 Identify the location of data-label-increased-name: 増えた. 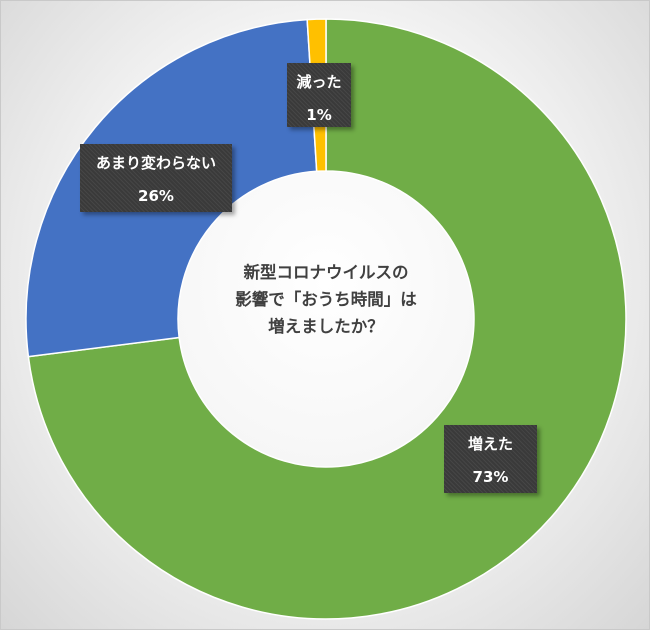
(490, 444).